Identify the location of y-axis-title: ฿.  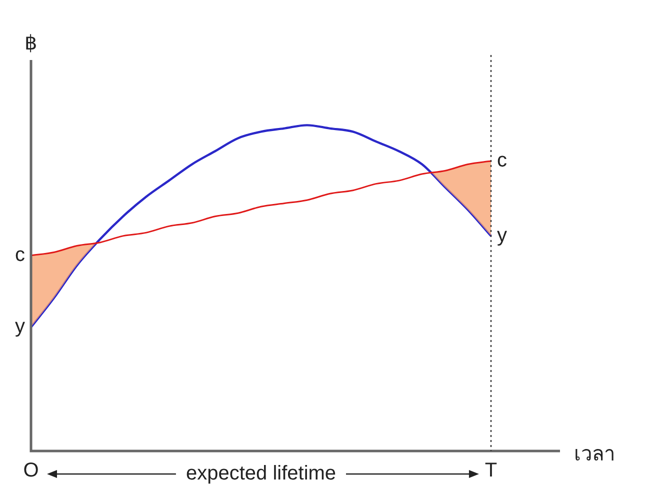
(31, 43).